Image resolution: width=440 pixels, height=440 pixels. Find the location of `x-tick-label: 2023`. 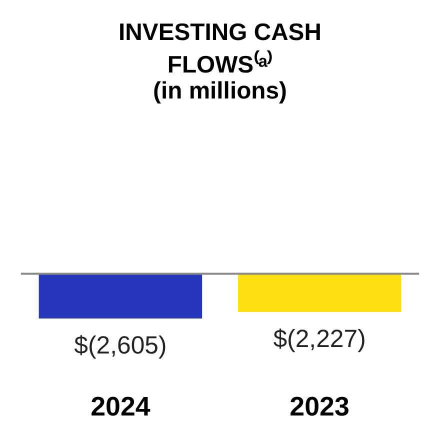

x-tick-label: 2023 is located at coordinates (320, 407).